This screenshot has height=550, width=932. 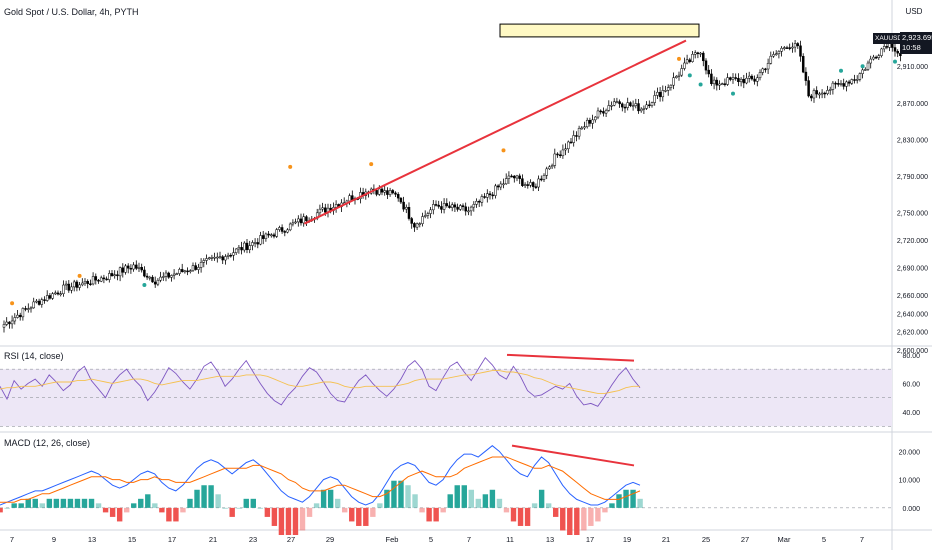 I want to click on time-tick-label: 7, so click(x=12, y=539).